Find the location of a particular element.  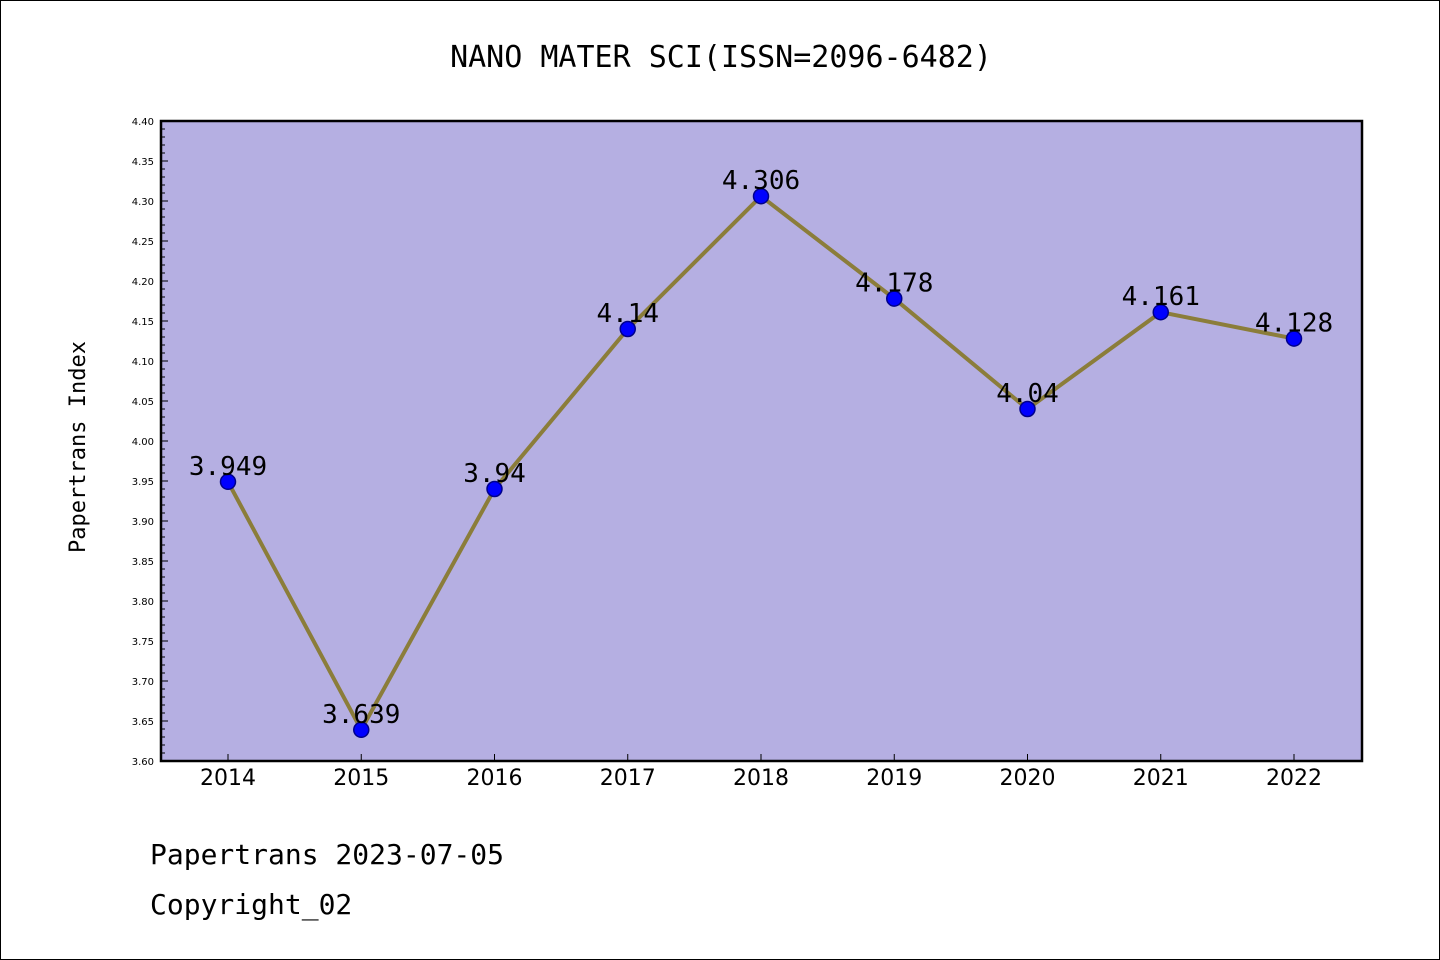

data-value-label: 4.04 is located at coordinates (1027, 394).